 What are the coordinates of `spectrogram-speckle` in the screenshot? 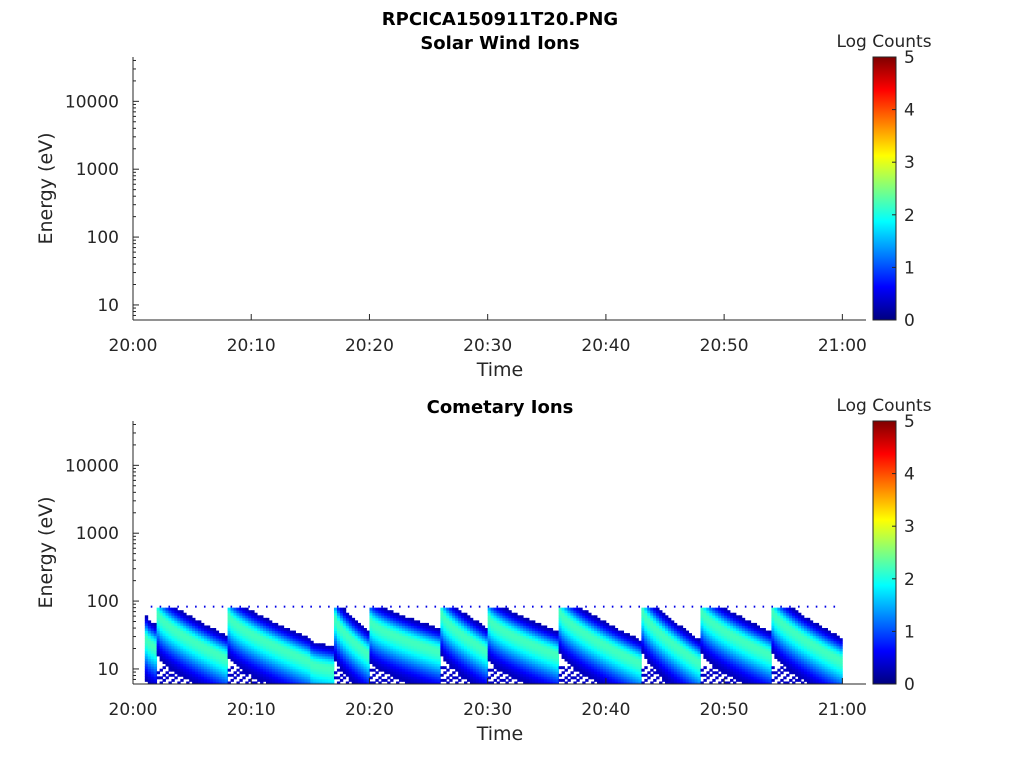 It's located at (488, 606).